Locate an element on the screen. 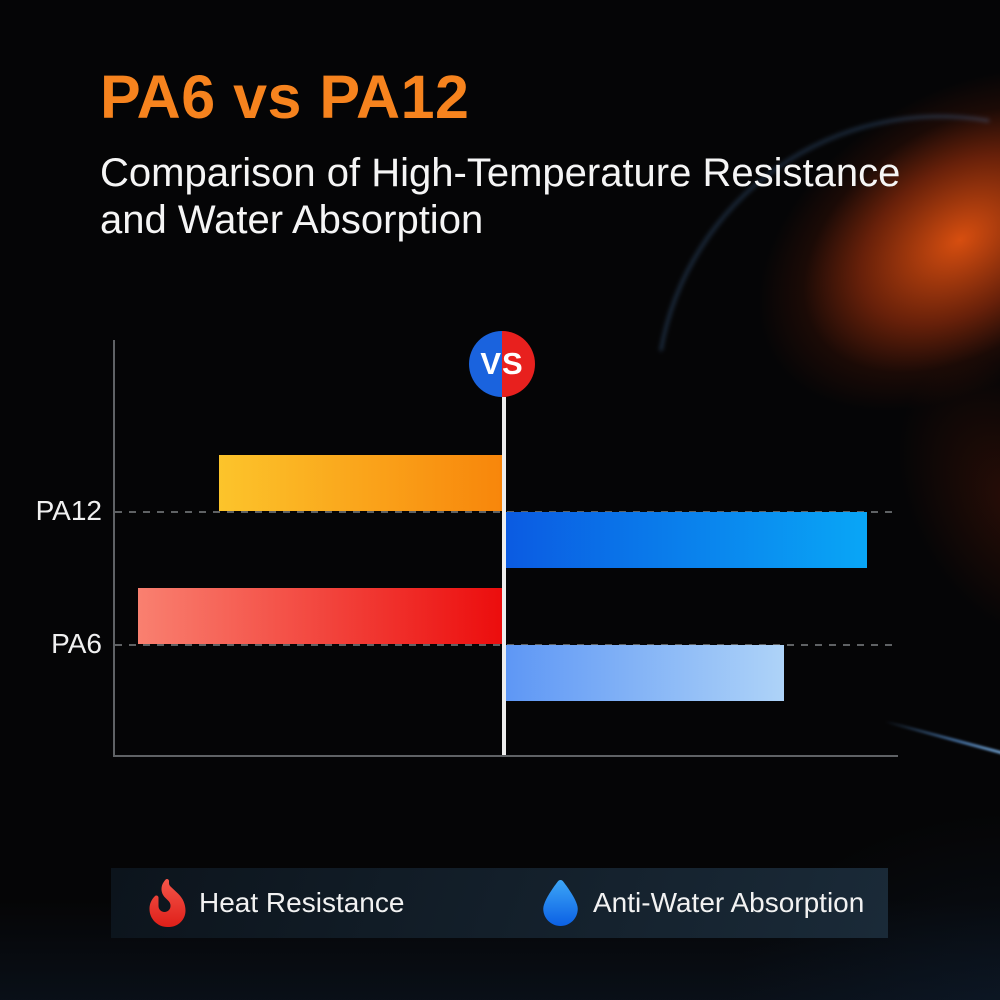 The height and width of the screenshot is (1000, 1000). category-label-pa12: PA12 is located at coordinates (68, 510).